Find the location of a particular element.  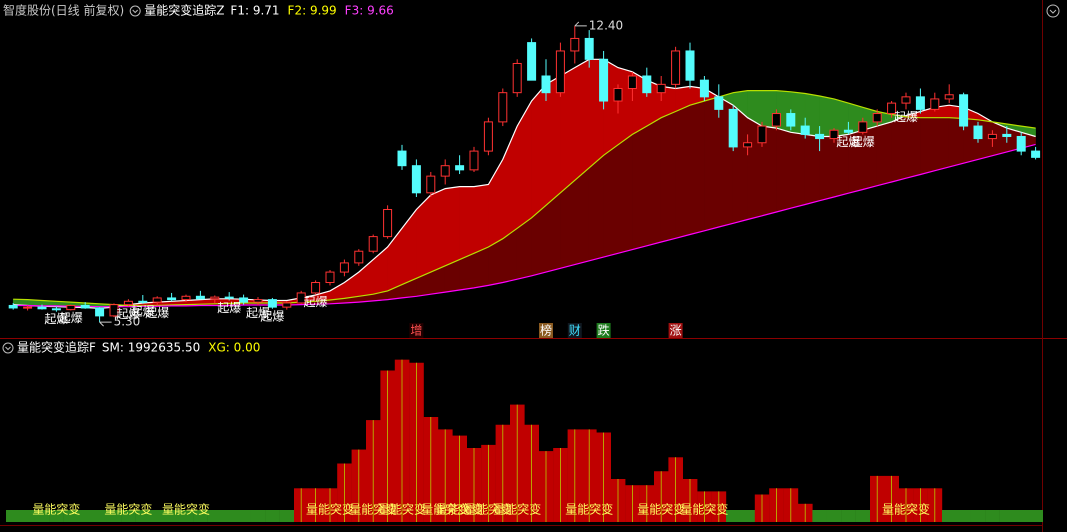

indicator-chevron is located at coordinates (135, 11).